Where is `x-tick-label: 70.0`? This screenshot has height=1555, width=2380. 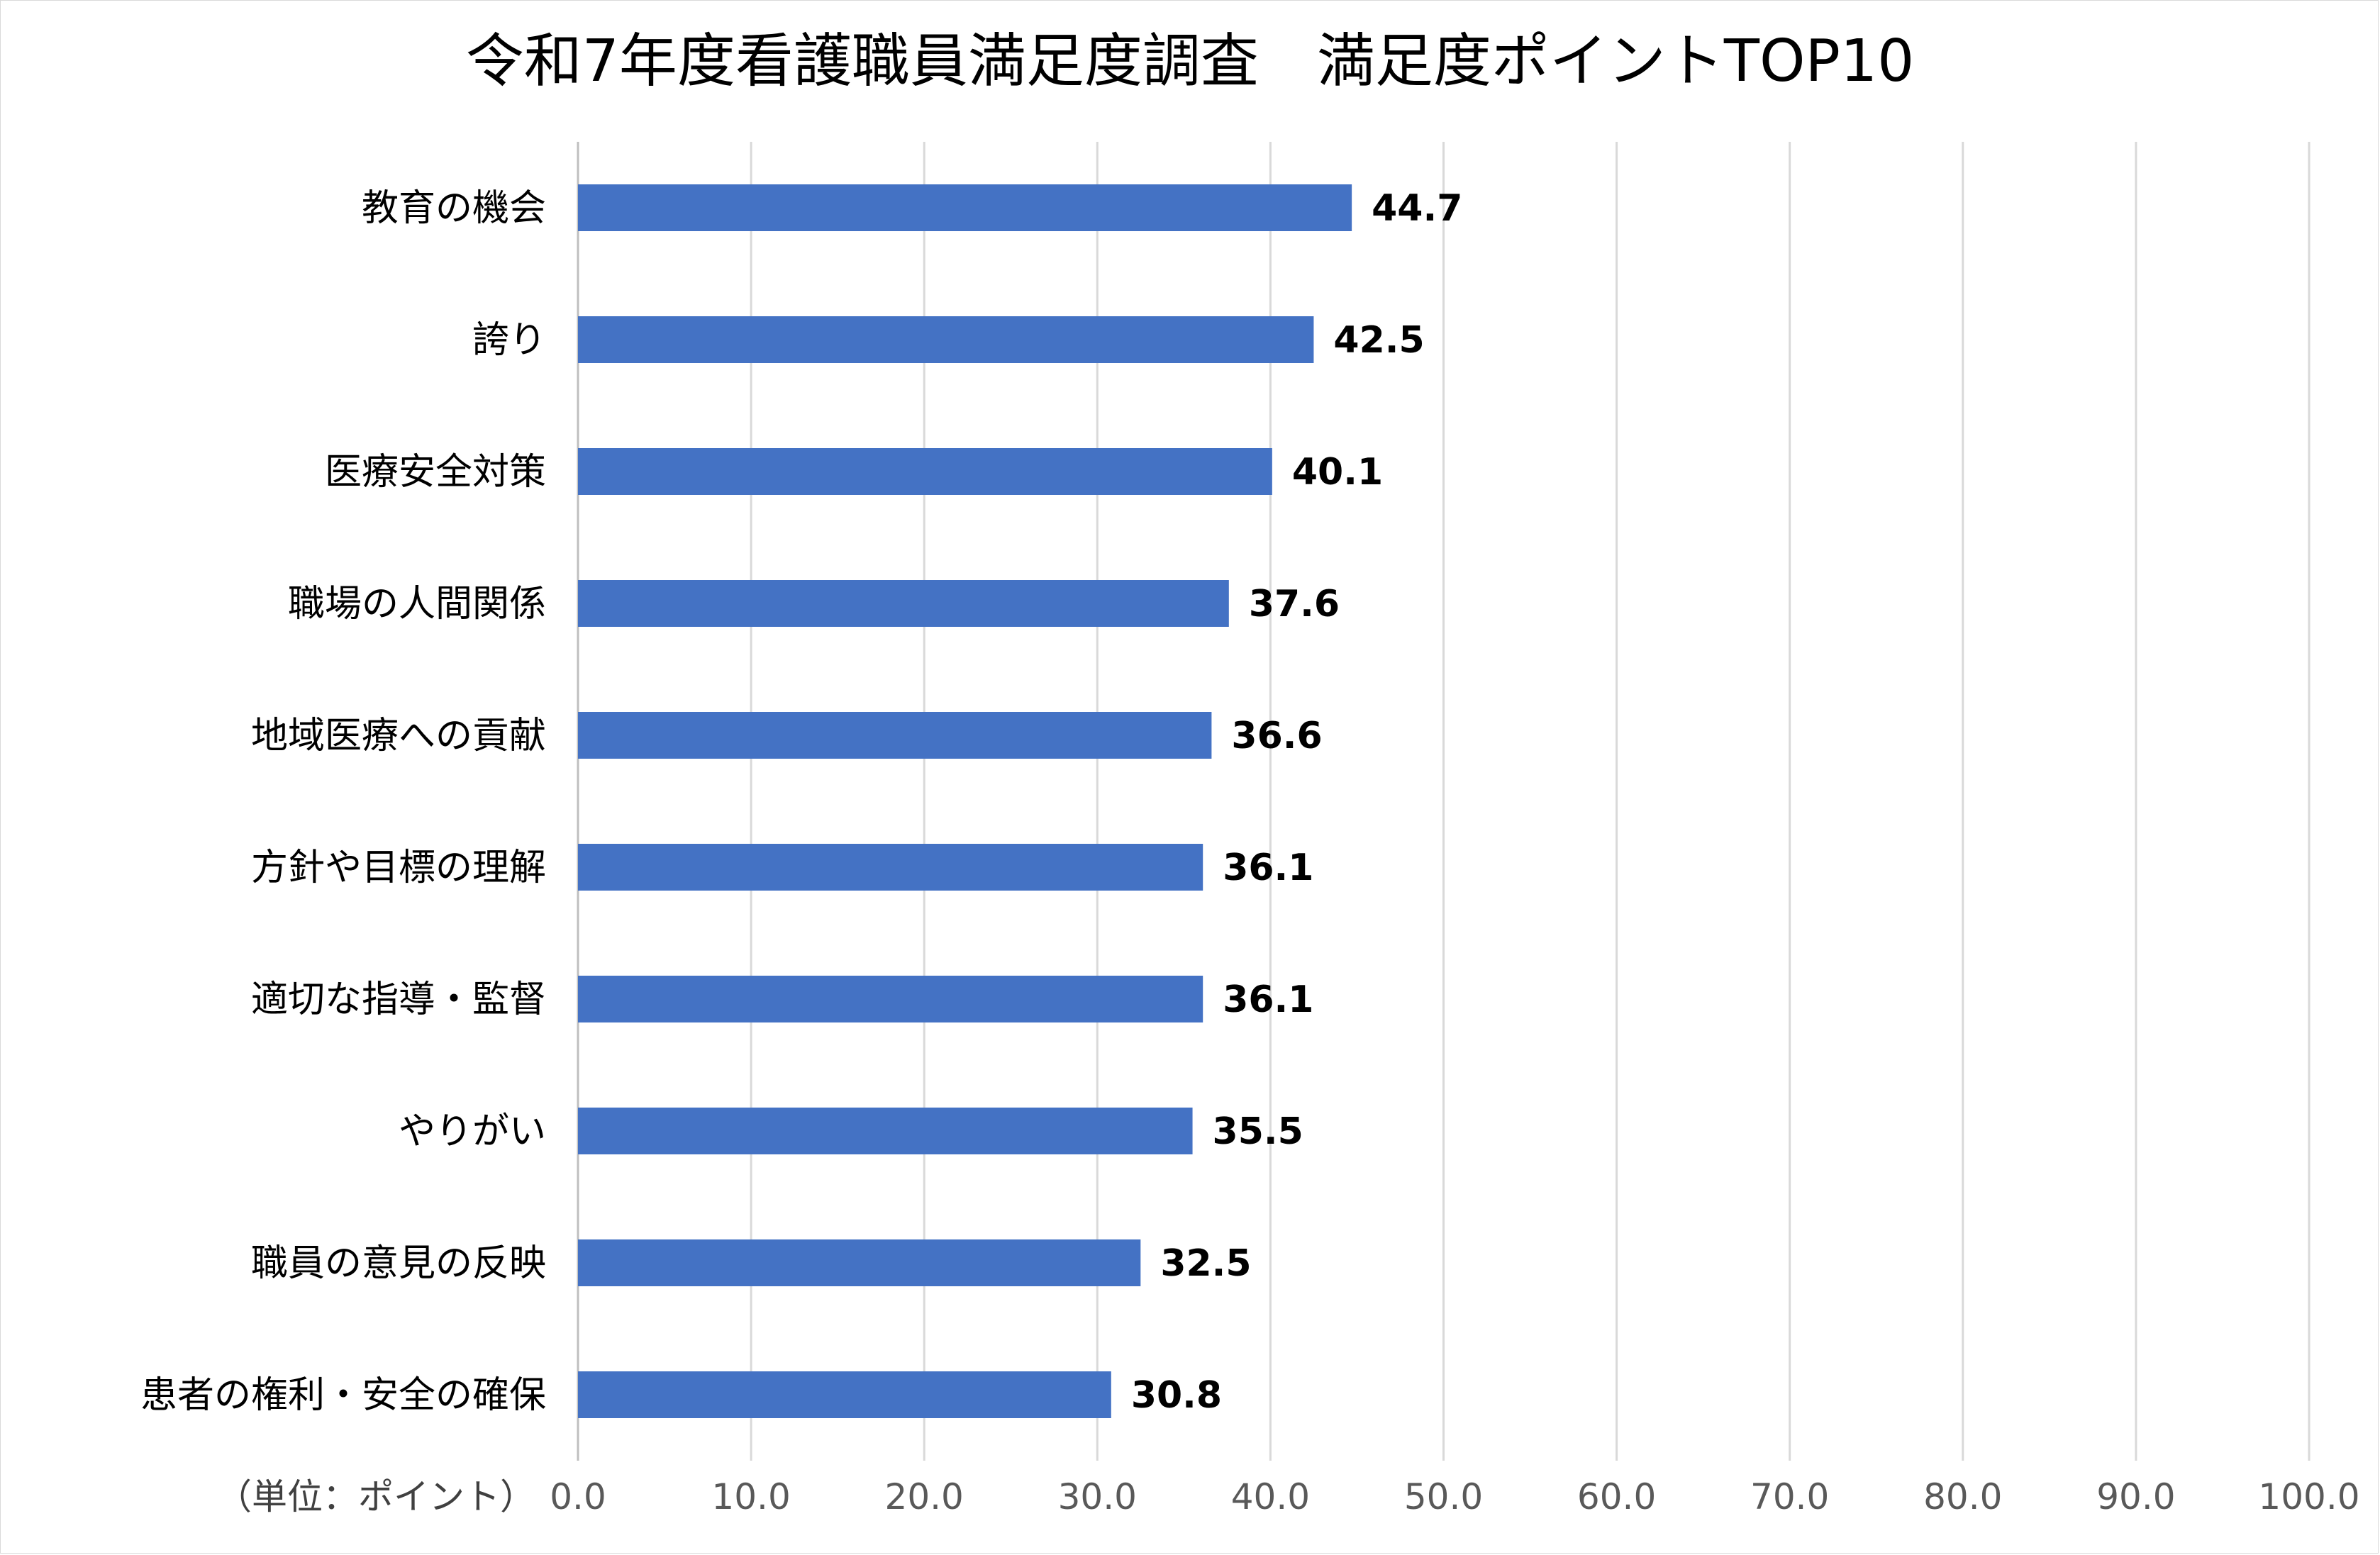
x-tick-label: 70.0 is located at coordinates (1790, 1496).